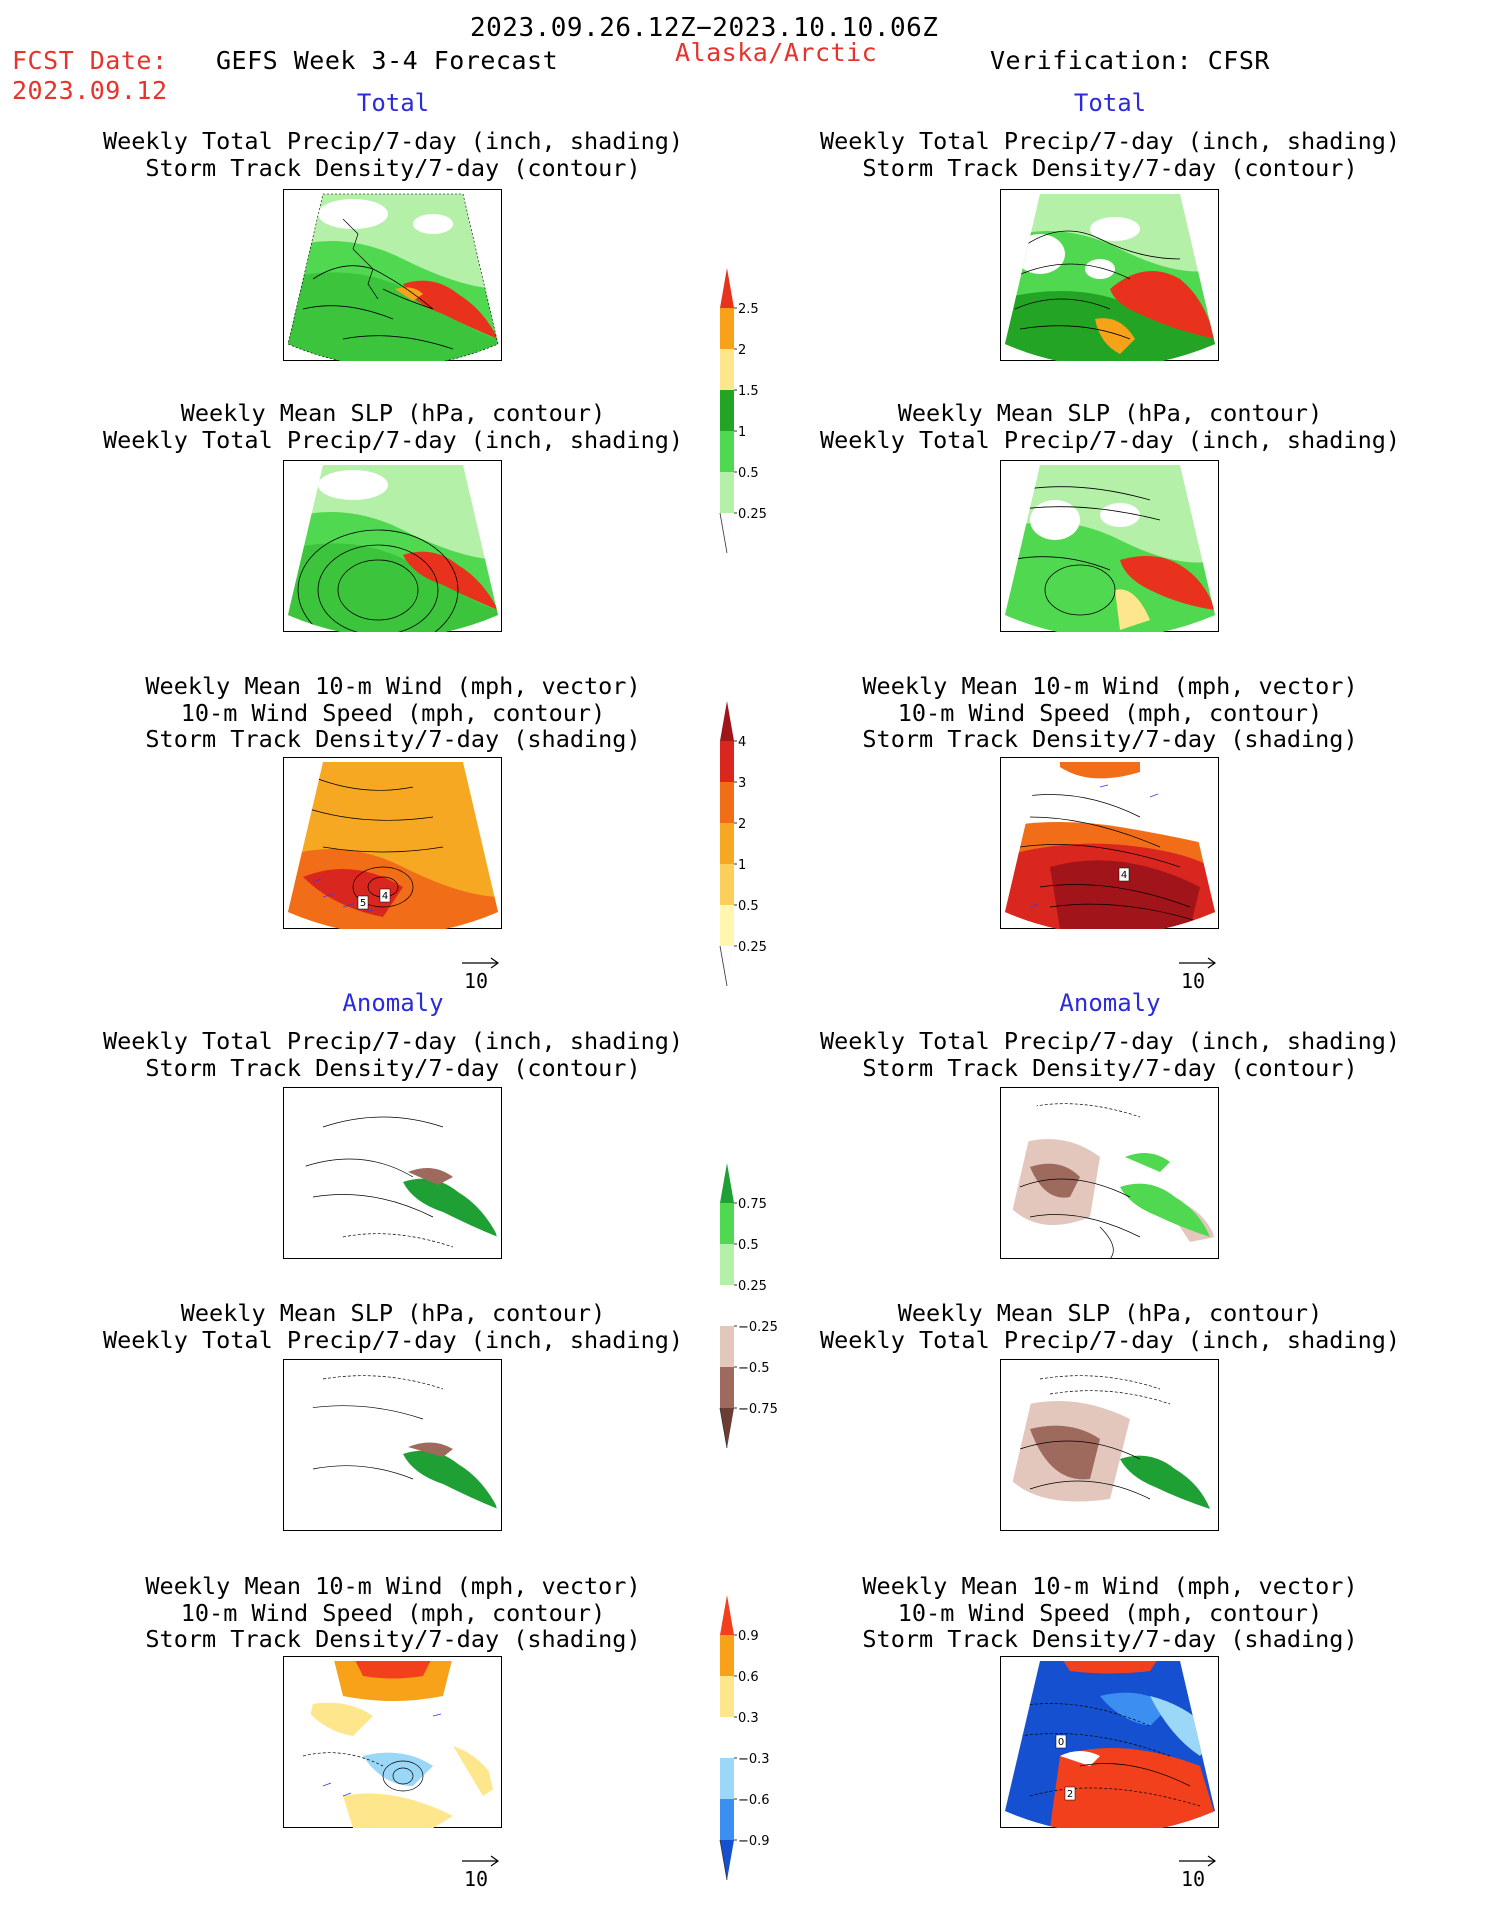 The height and width of the screenshot is (1925, 1487). I want to click on colorbar-label: 0.9, so click(748, 1636).